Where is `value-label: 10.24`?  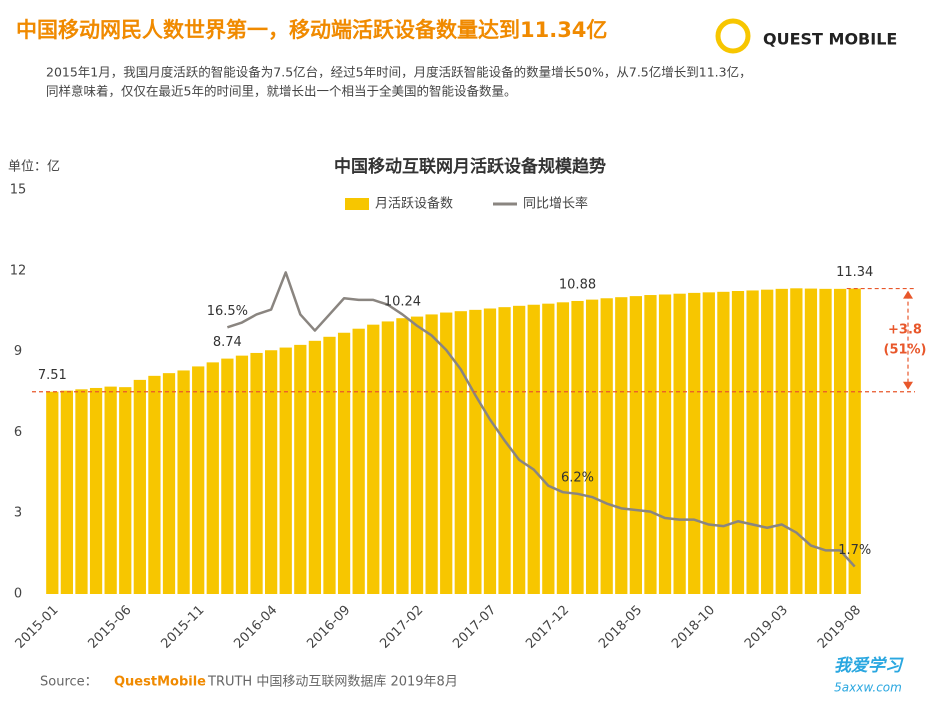
value-label: 10.24 is located at coordinates (402, 302).